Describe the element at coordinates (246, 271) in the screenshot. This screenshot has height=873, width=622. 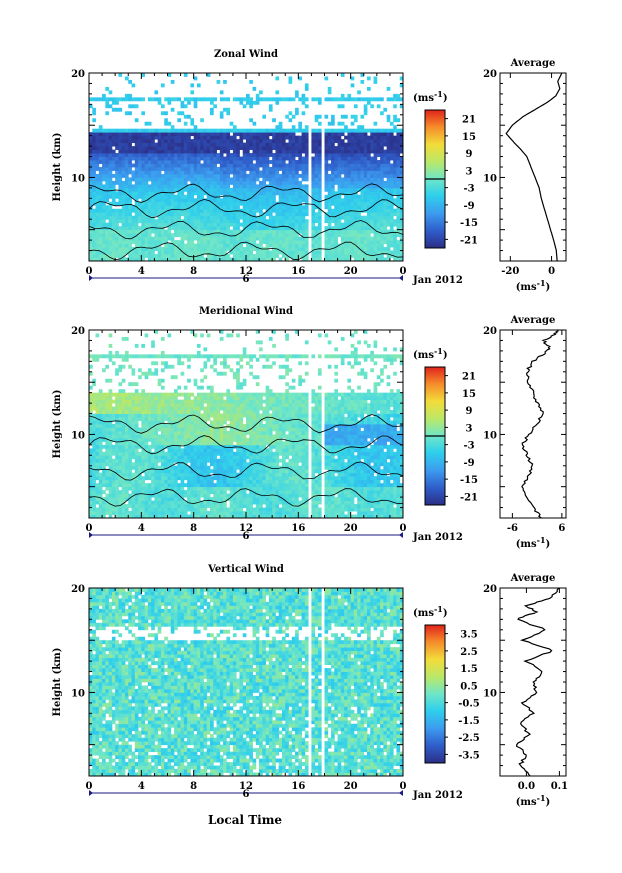
I see `x-tick-label: 12` at that location.